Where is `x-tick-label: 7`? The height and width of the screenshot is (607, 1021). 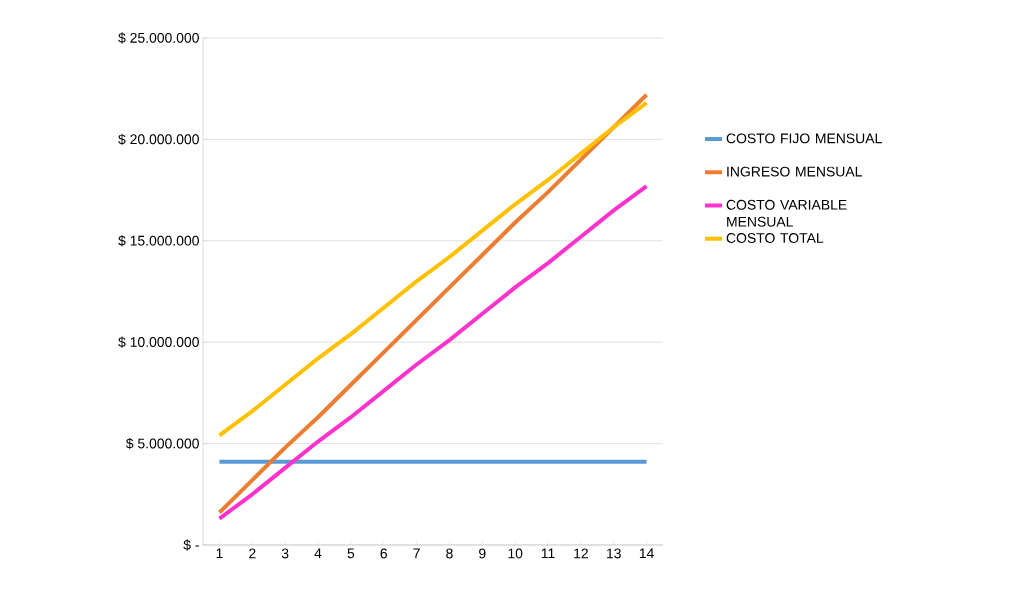 x-tick-label: 7 is located at coordinates (416, 553).